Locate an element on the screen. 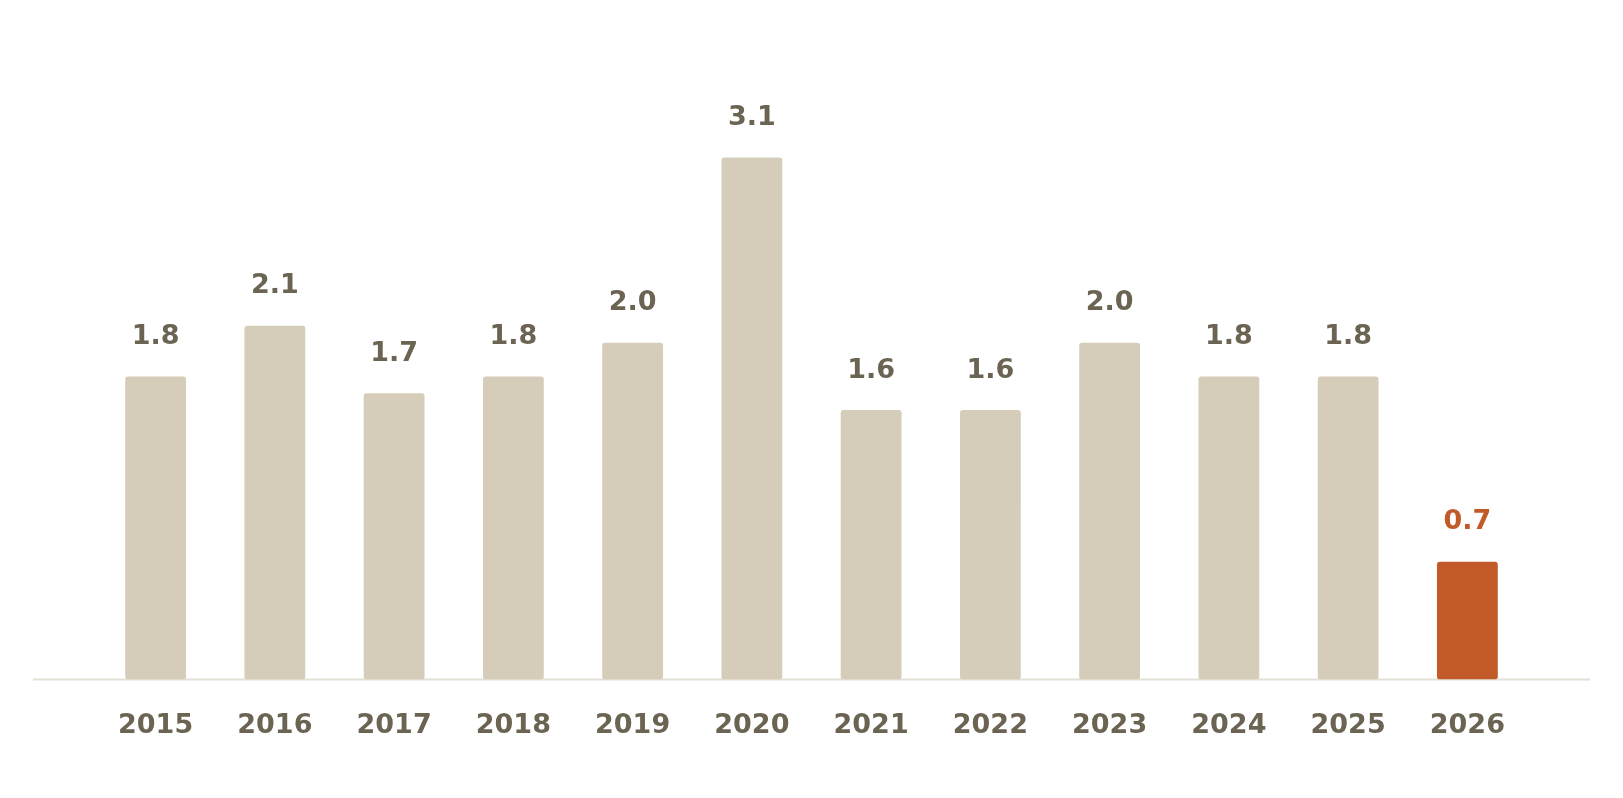  x-tick-label: 2024 is located at coordinates (1229, 723).